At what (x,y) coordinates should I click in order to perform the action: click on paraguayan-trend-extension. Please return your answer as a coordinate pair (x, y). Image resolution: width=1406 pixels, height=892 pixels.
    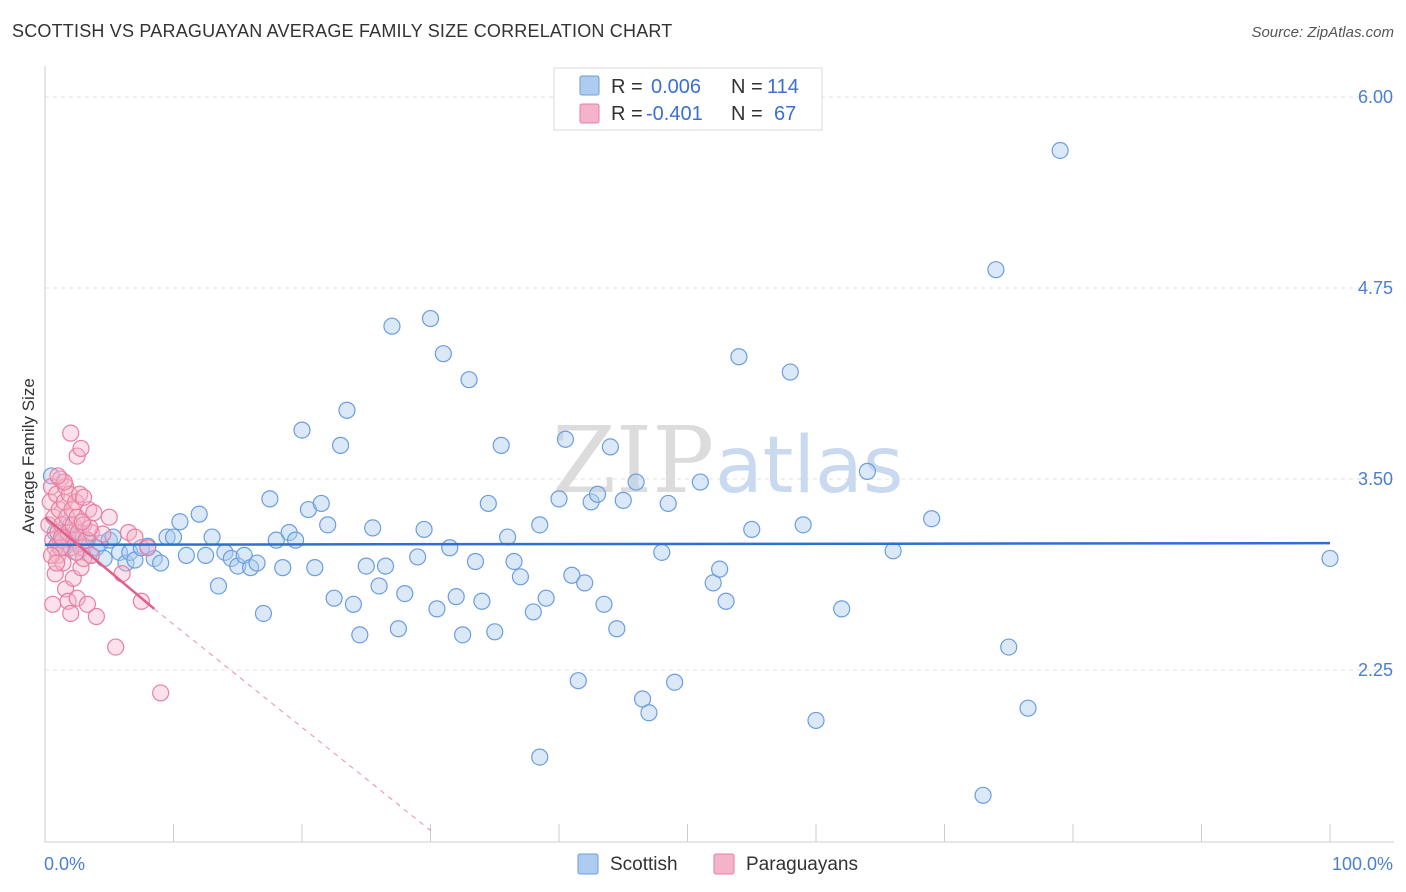
    Looking at the image, I should click on (292, 719).